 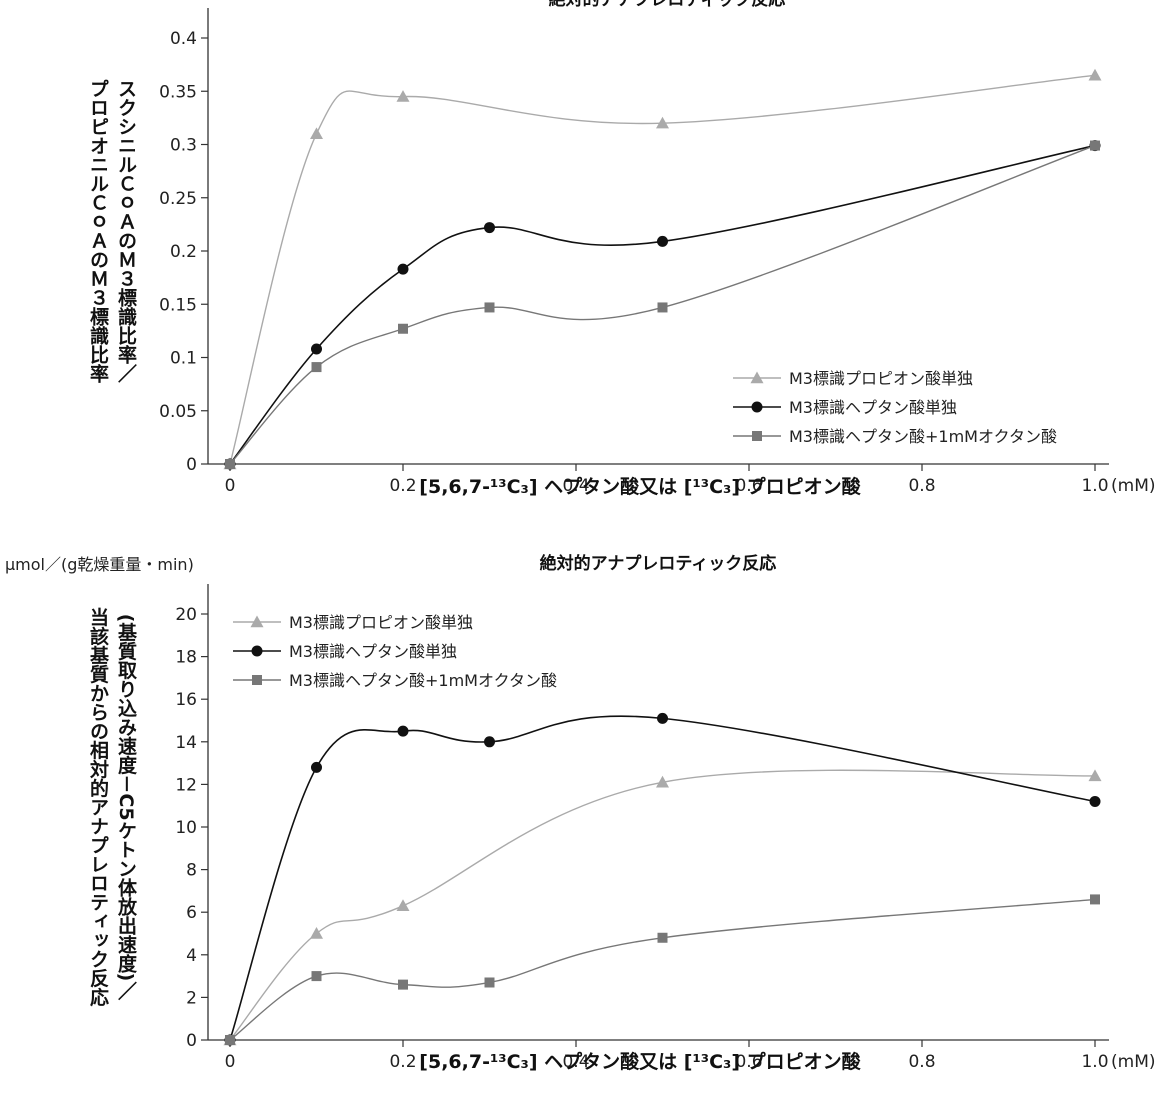 What do you see at coordinates (98, 231) in the screenshot?
I see `y-axis-label: プロピオニルＣｏＡのＭ３標識比率` at bounding box center [98, 231].